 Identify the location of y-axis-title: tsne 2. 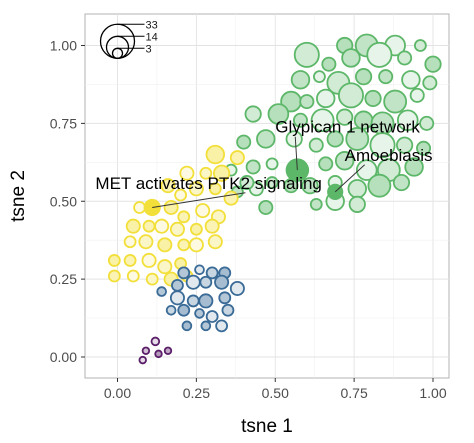
(18, 196).